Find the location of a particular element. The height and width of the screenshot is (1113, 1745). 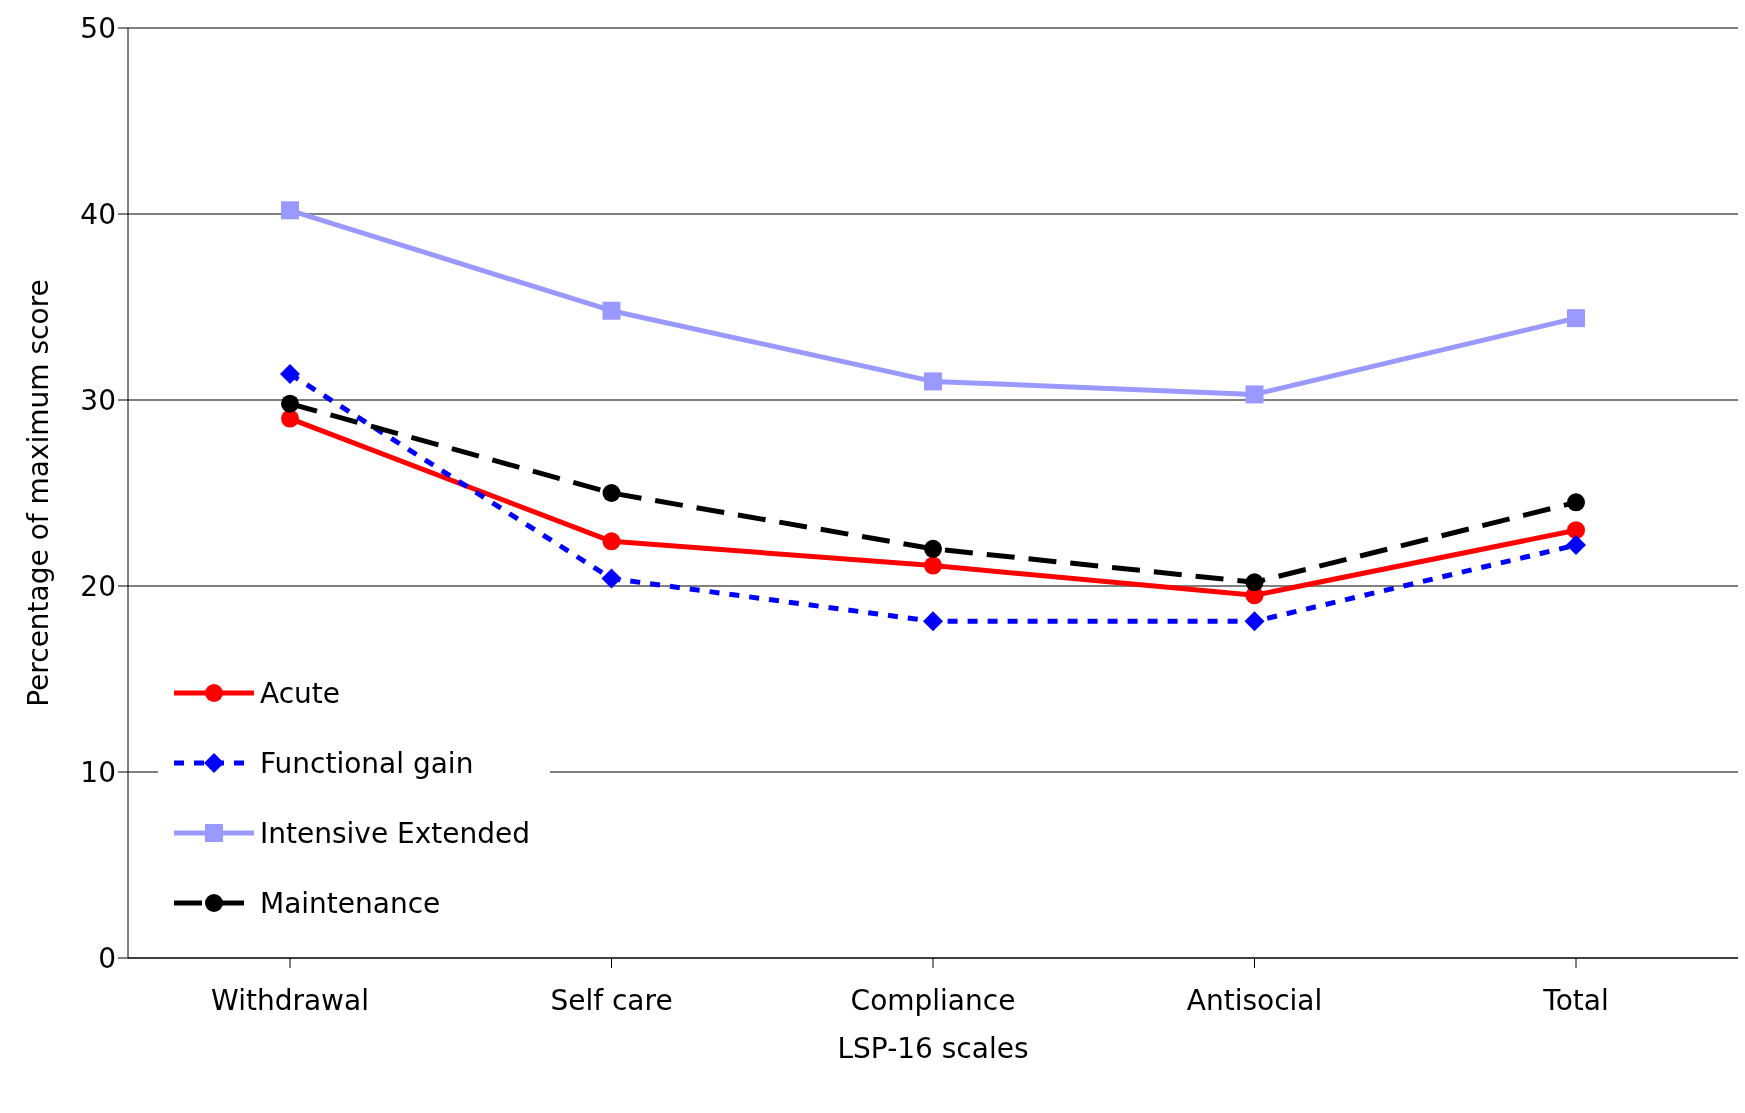

y-tick-label: 20 is located at coordinates (98, 586).